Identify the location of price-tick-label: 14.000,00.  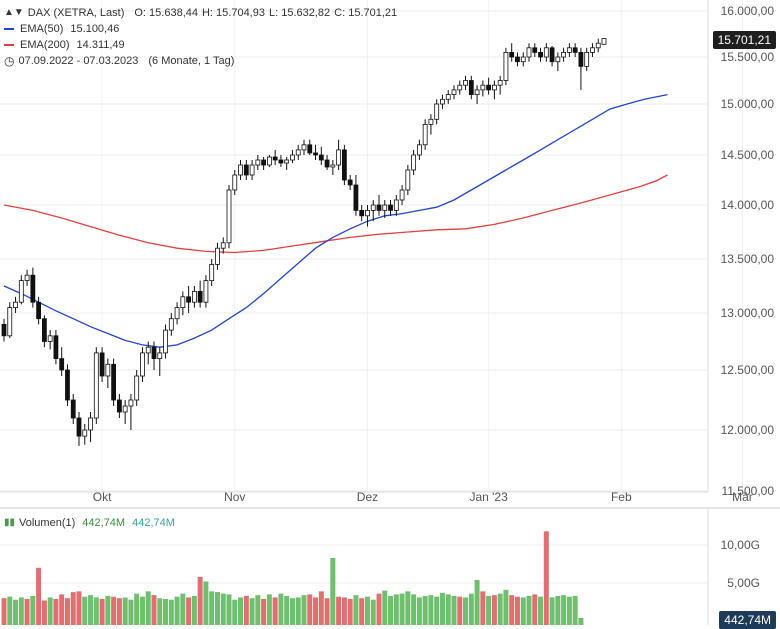
(748, 205).